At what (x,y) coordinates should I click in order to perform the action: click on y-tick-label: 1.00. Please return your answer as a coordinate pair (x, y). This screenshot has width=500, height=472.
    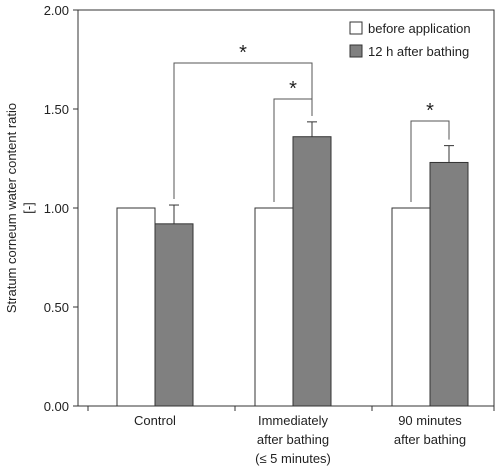
    Looking at the image, I should click on (56, 208).